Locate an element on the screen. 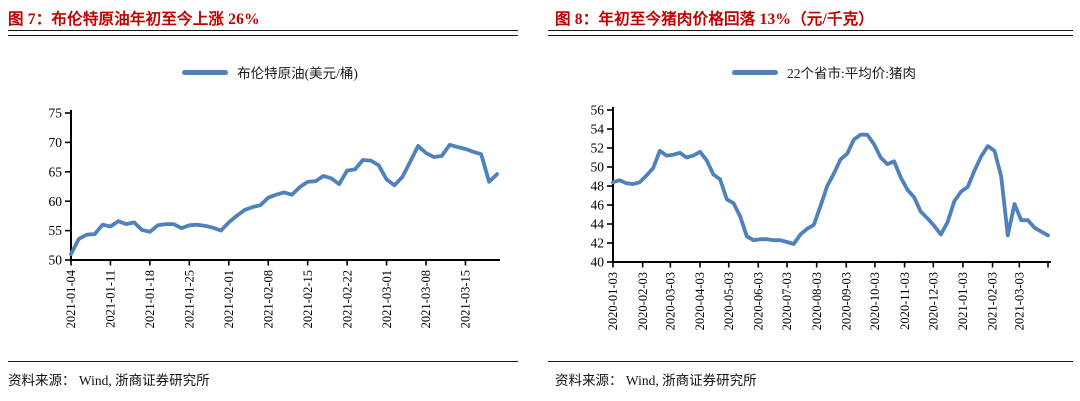 This screenshot has width=1080, height=401. x-tick-label: 2021-02-15 is located at coordinates (308, 299).